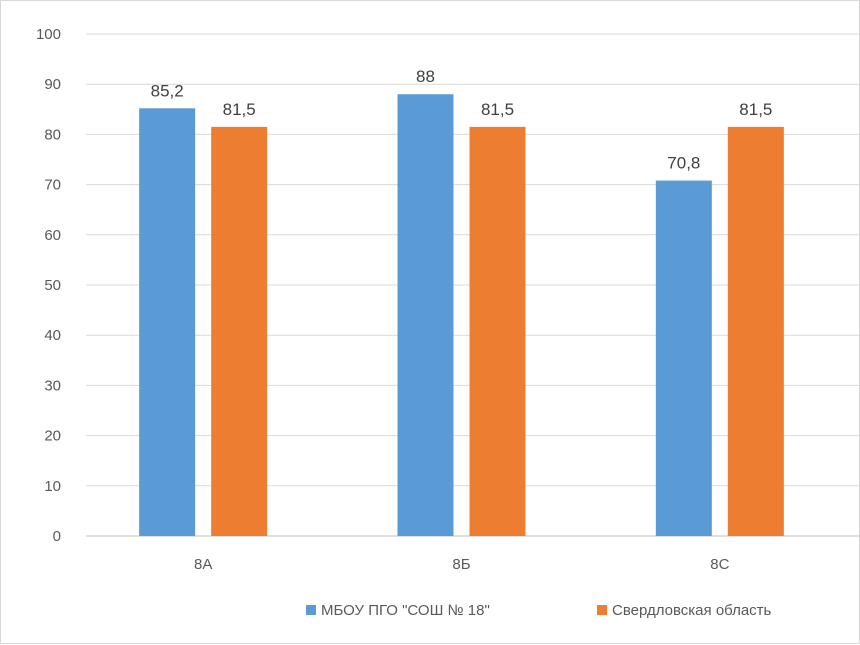  I want to click on y-axis-ticks: 0 10 20 30 40 50 60 70 80 90 100, so click(48, 285).